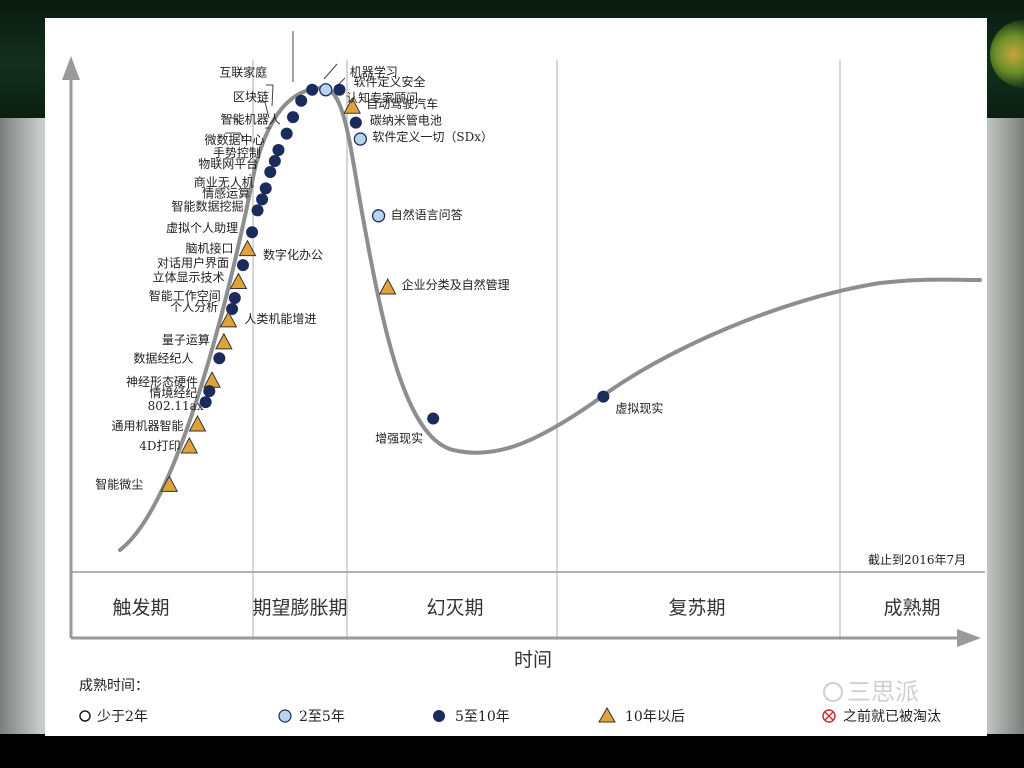 The image size is (1024, 768). Describe the element at coordinates (185, 295) in the screenshot. I see `data-label: 智能工作空间` at that location.